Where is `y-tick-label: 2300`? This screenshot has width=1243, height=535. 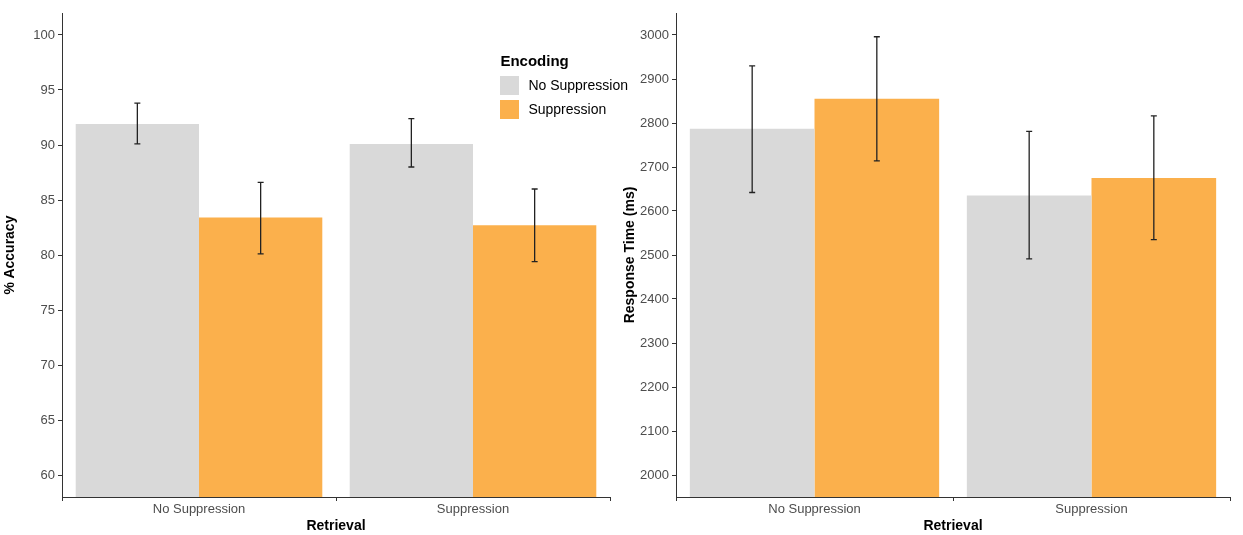 y-tick-label: 2300 is located at coordinates (654, 342).